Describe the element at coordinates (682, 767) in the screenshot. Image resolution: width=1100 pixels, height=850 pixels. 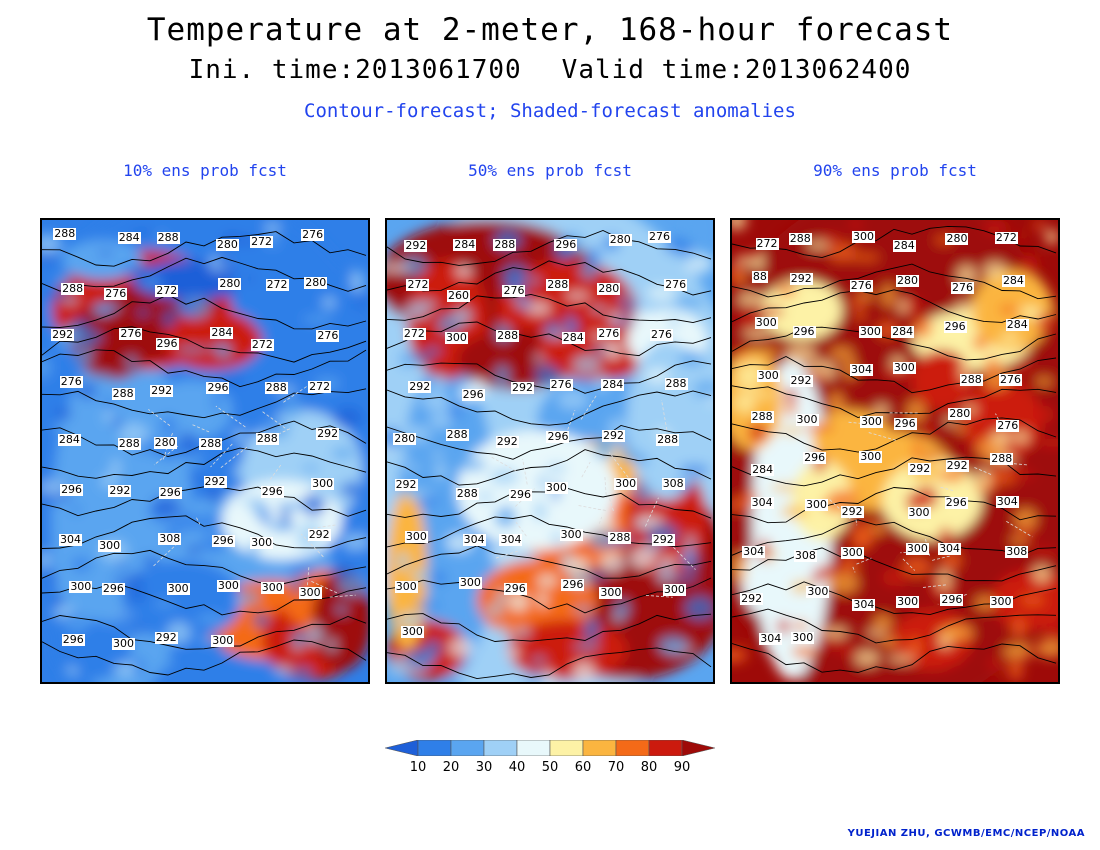
I see `colorbar-tick-label: 90` at that location.